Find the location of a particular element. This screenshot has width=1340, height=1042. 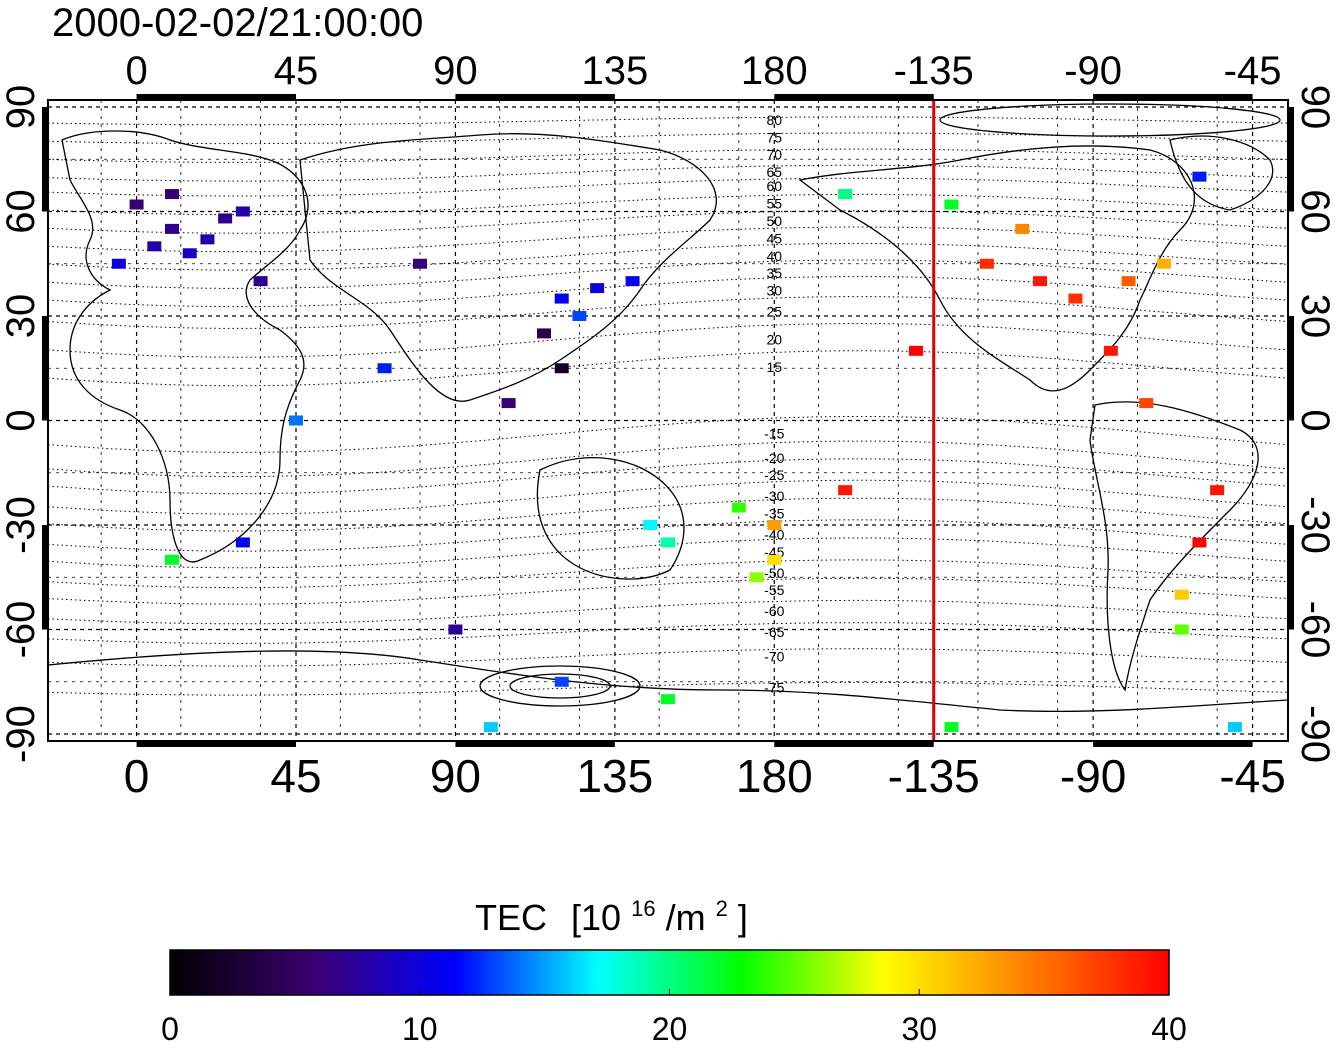

contour-label: 80 is located at coordinates (774, 120).